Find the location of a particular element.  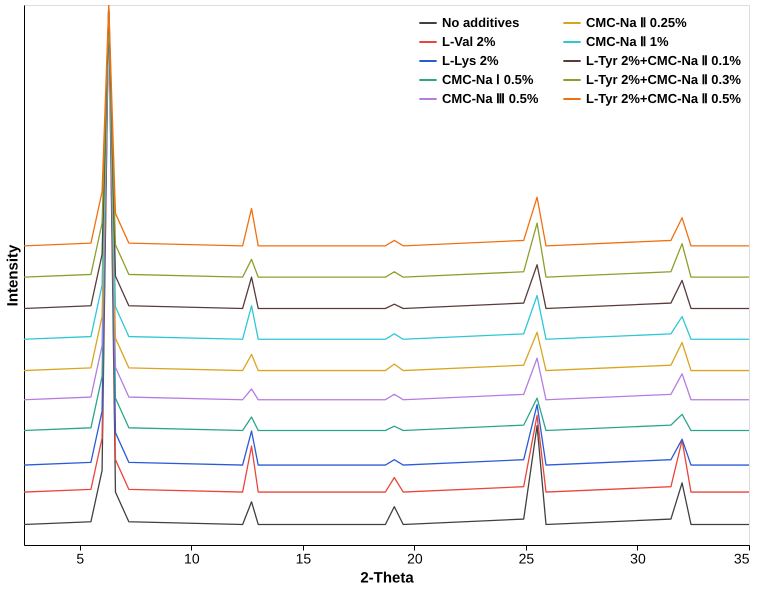

legend-label: No additives is located at coordinates (481, 22).